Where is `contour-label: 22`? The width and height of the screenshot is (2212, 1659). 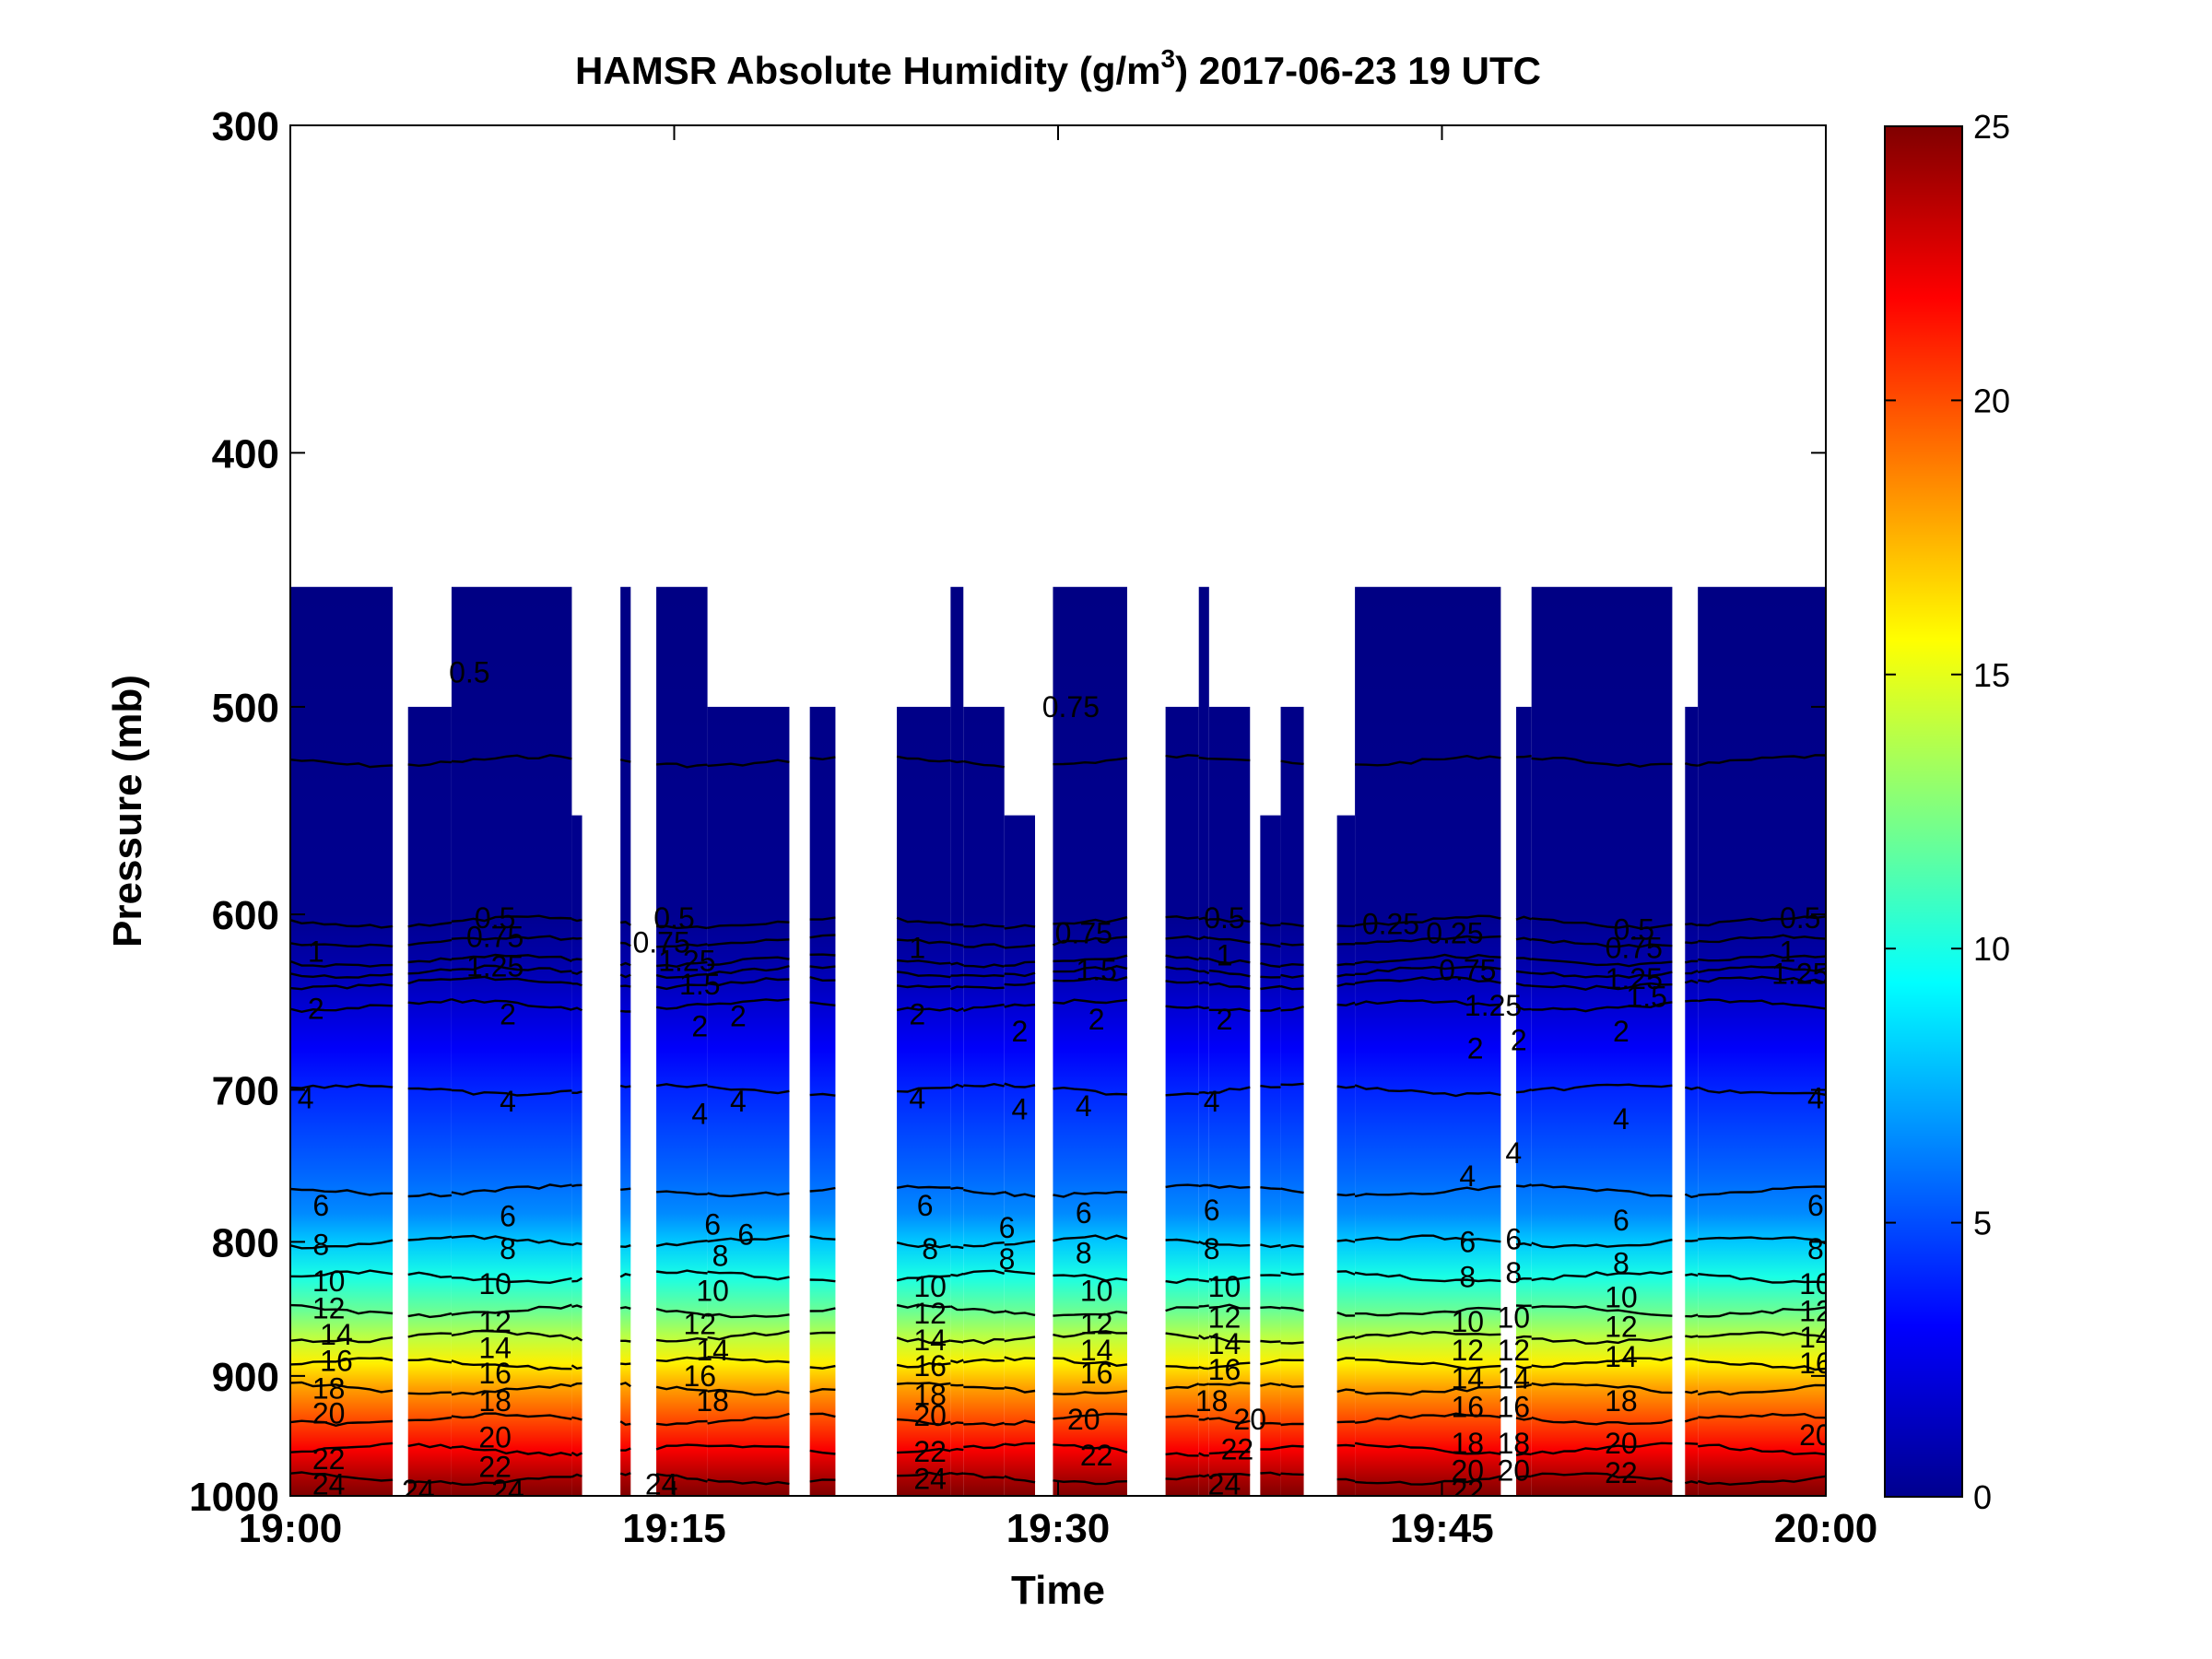 contour-label: 22 is located at coordinates (1096, 1455).